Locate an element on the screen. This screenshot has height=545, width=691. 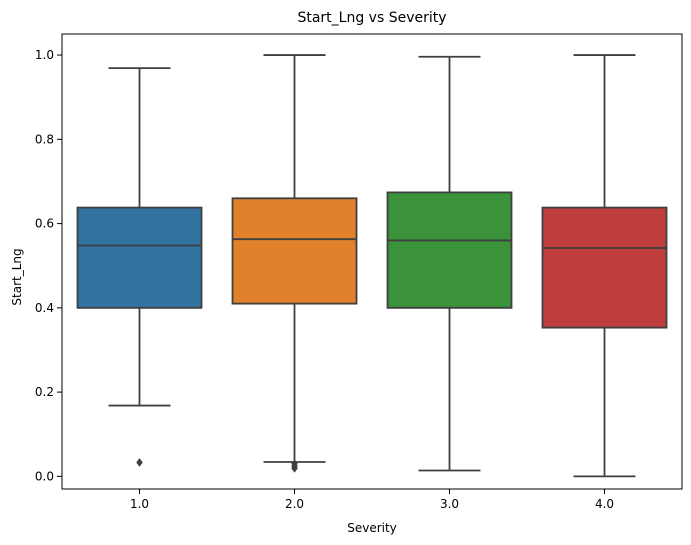
x-axis-label: Severity is located at coordinates (372, 528).